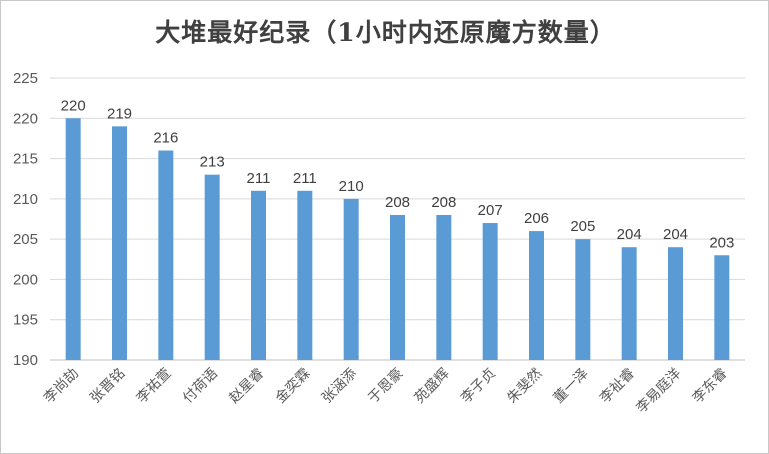  I want to click on y-tick-label: 220, so click(25, 118).